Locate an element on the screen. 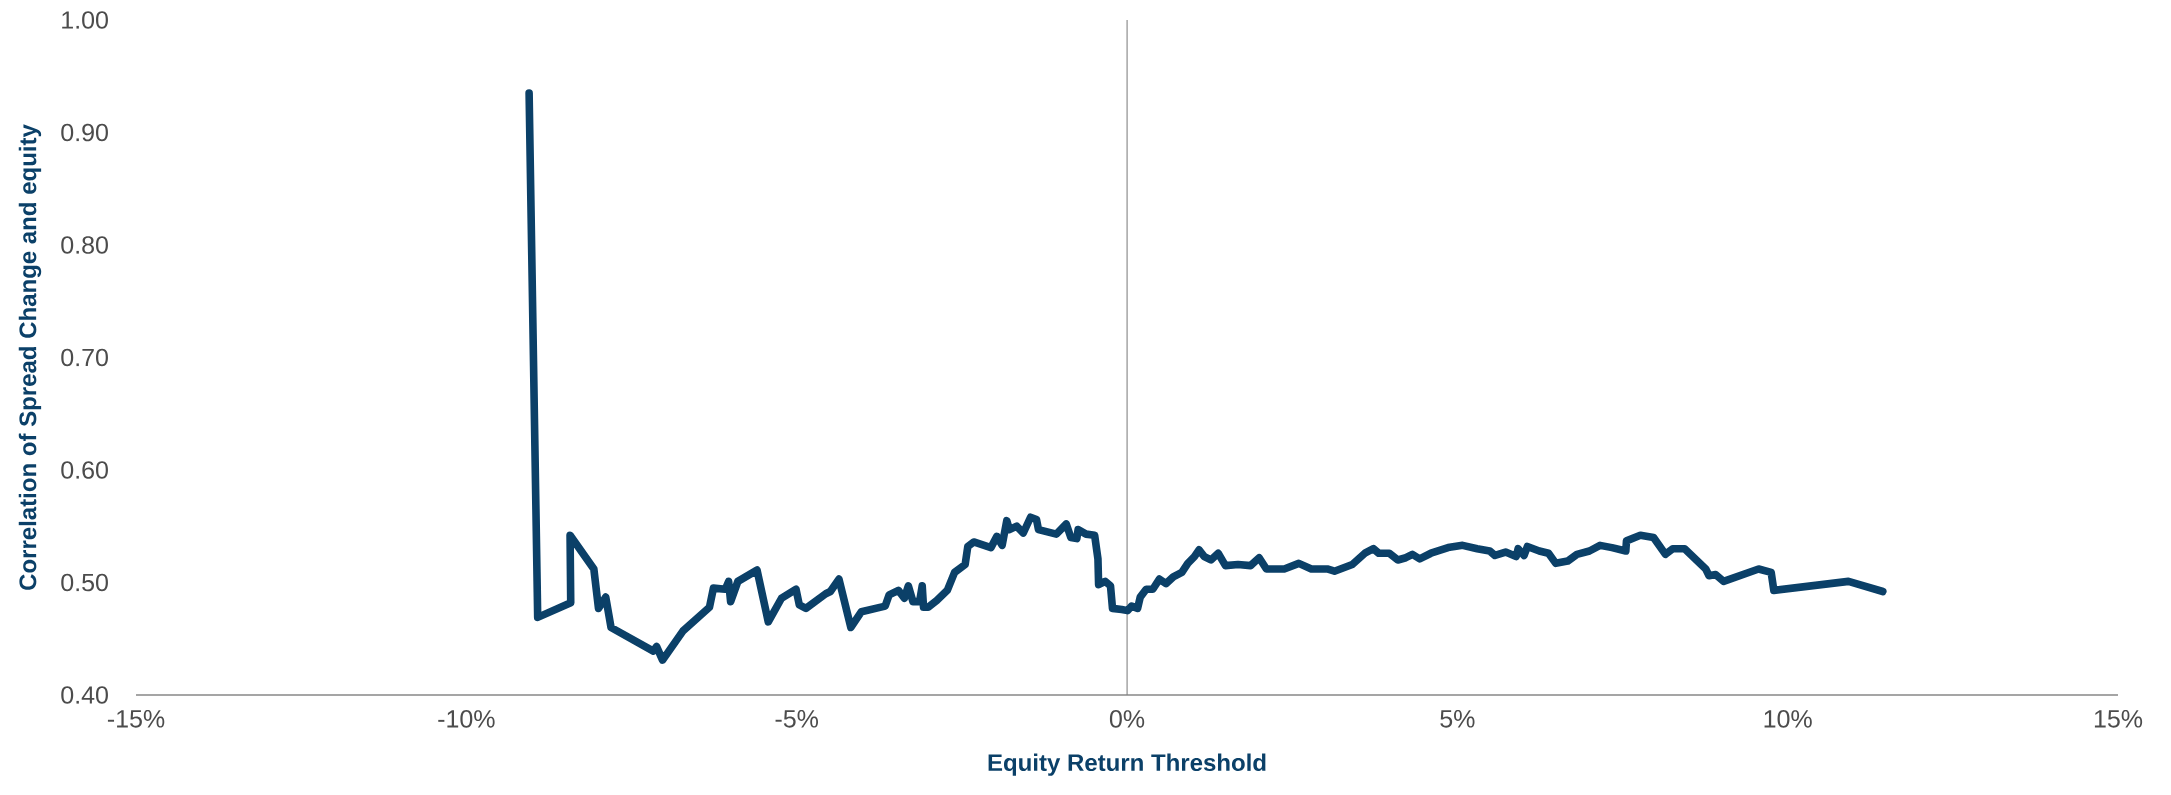  x-tick-label: 0% is located at coordinates (1127, 719).